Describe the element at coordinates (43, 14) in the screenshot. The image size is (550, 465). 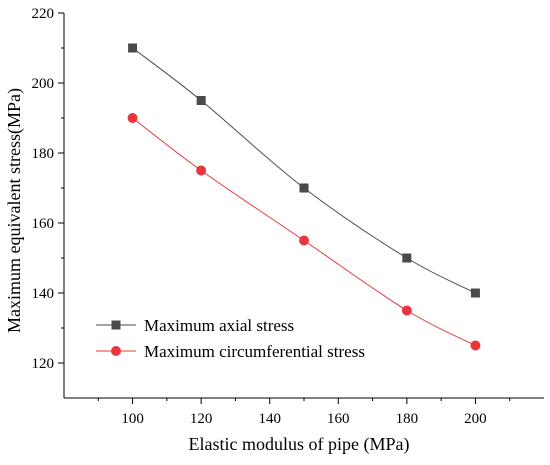
I see `y-tick-label-220: 220` at that location.